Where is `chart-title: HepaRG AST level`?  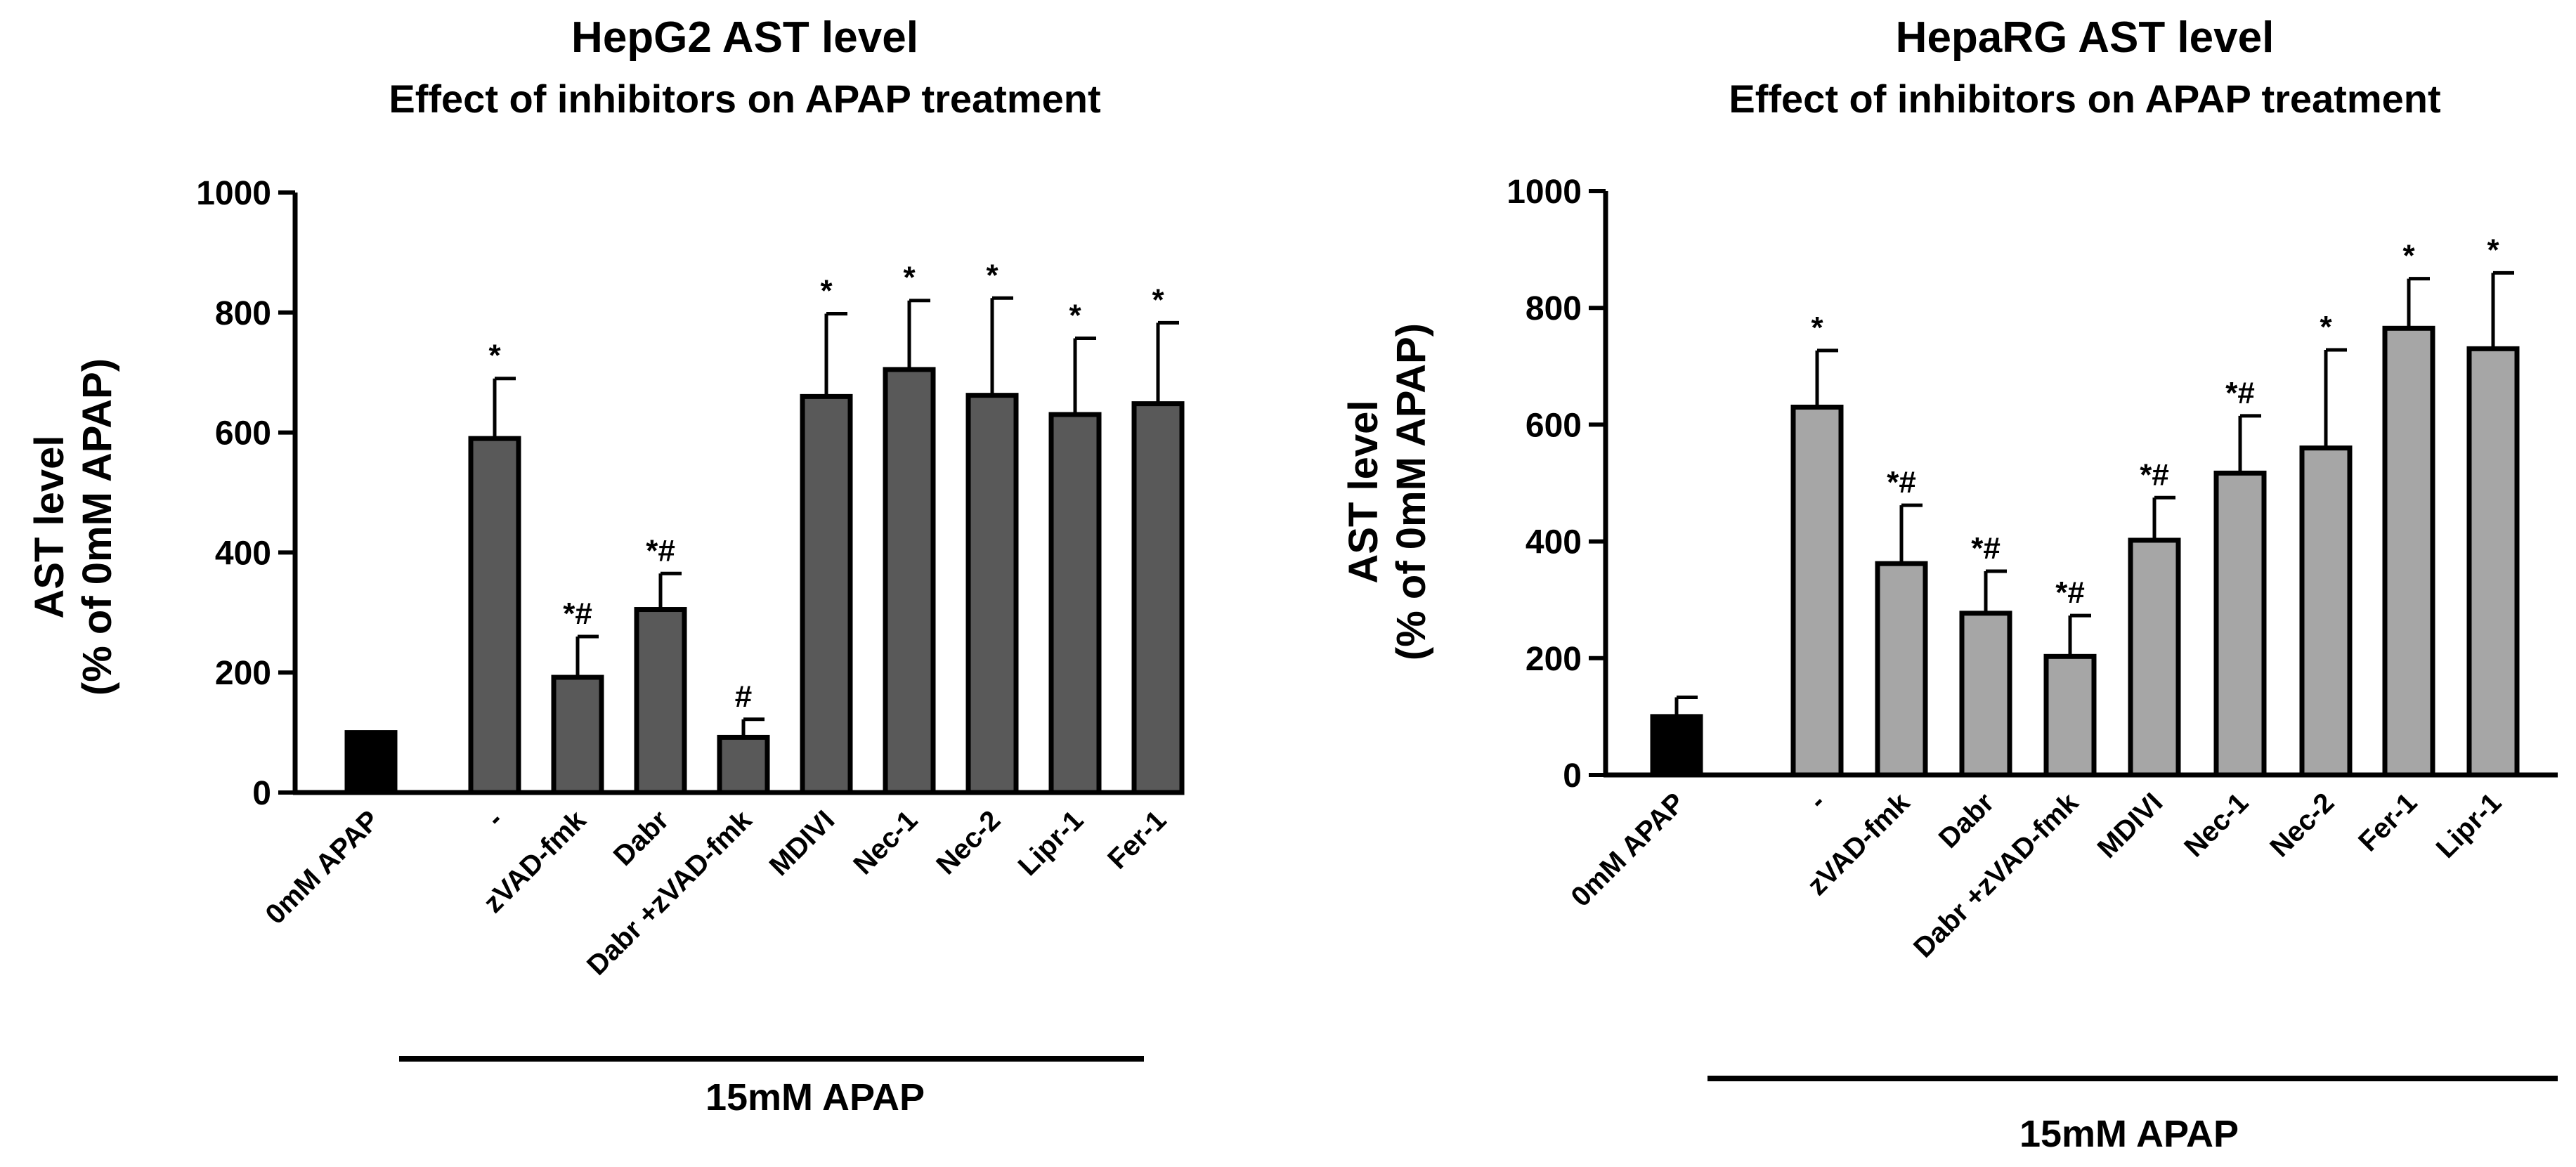 chart-title: HepaRG AST level is located at coordinates (2085, 37).